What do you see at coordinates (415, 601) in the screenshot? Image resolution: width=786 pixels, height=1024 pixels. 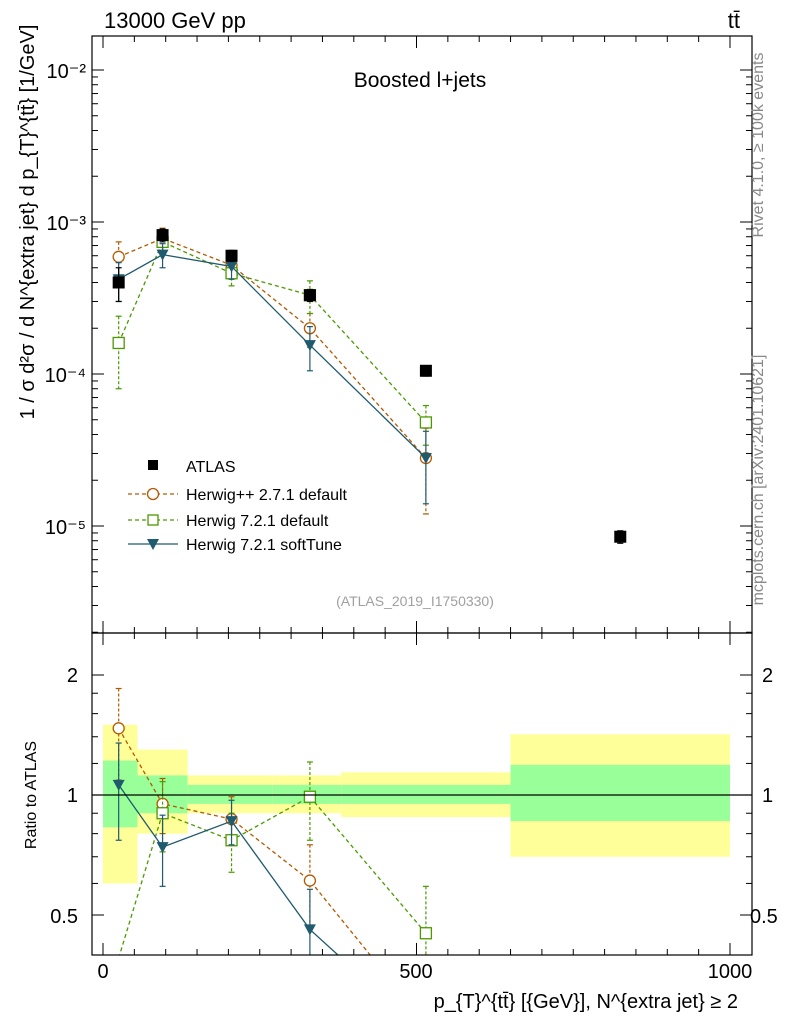 I see `analysis-id: (ATLAS_2019_I1750330)` at bounding box center [415, 601].